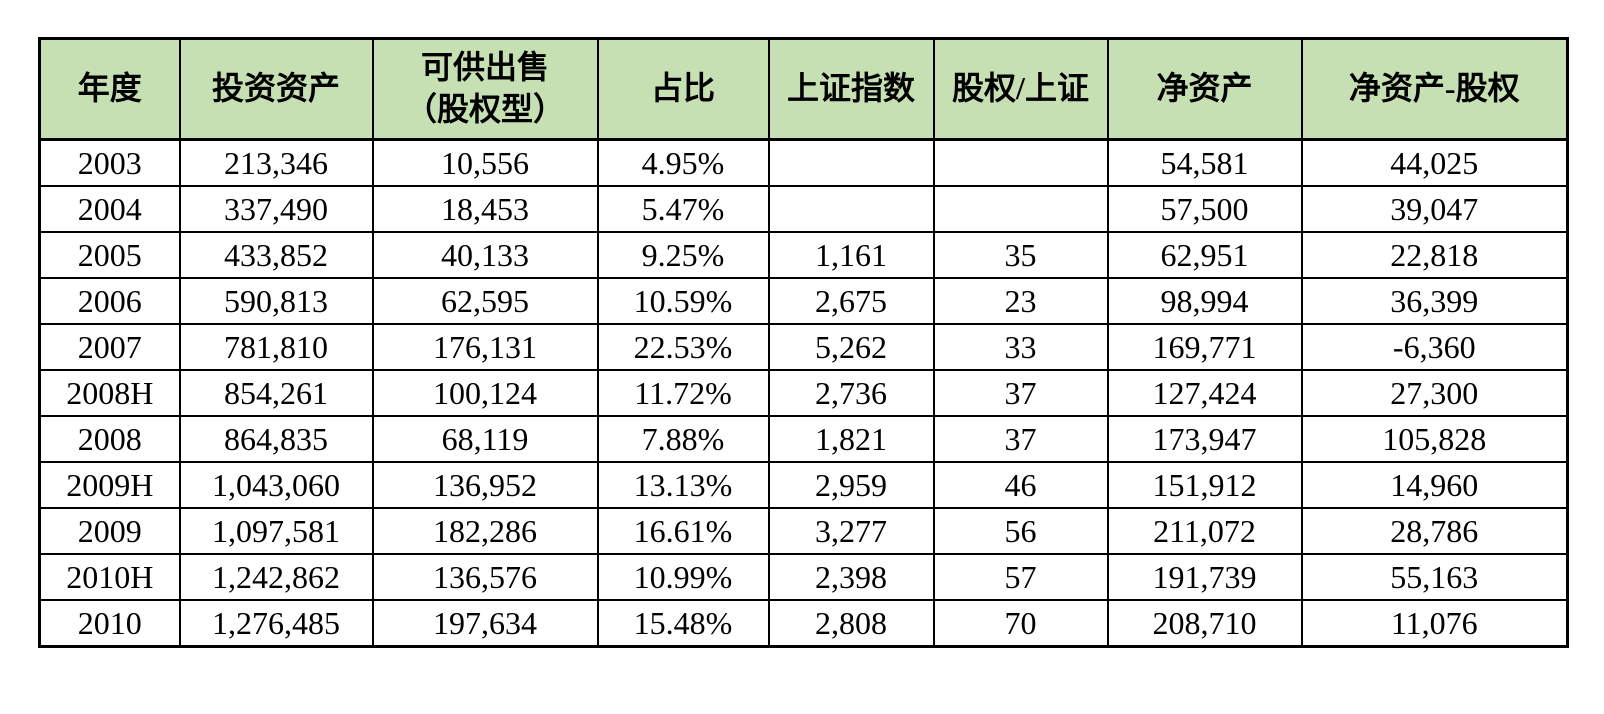  What do you see at coordinates (109, 485) in the screenshot?
I see `cell-year: 2009H` at bounding box center [109, 485].